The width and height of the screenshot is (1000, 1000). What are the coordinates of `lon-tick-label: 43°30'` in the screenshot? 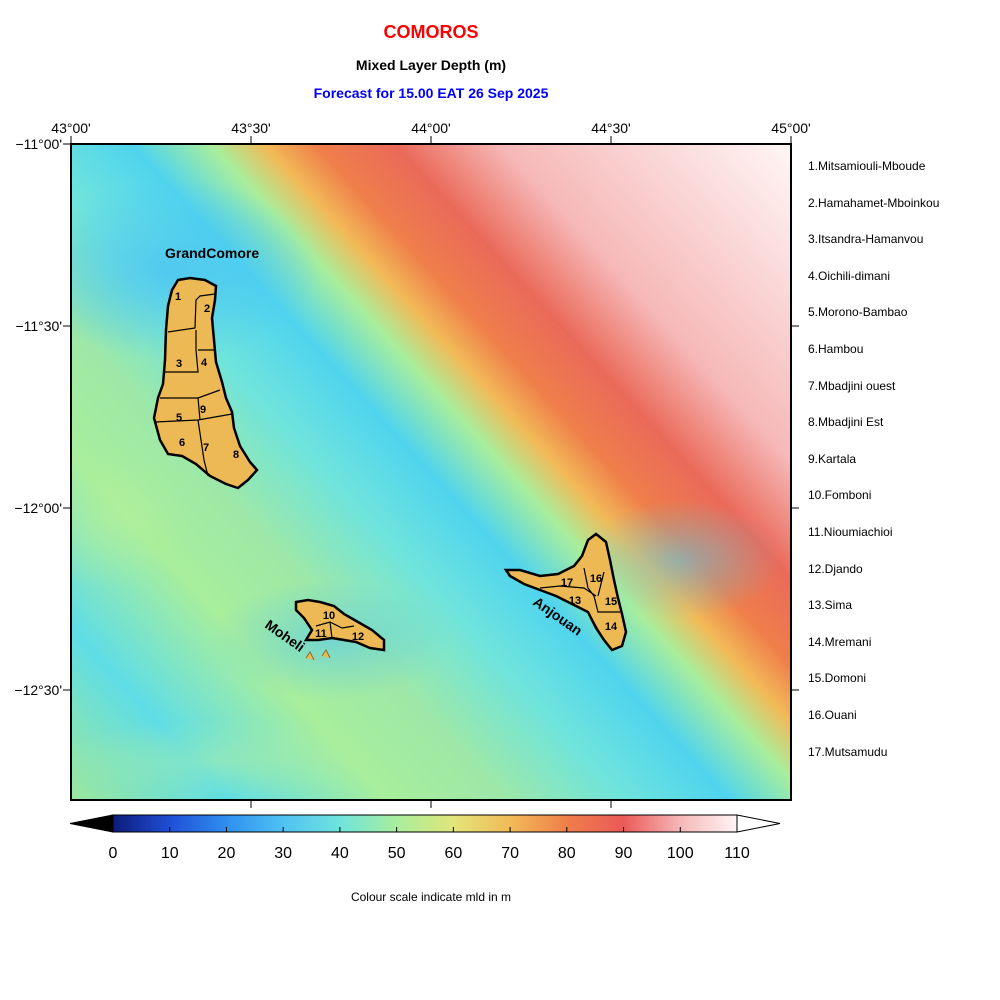 It's located at (250, 128).